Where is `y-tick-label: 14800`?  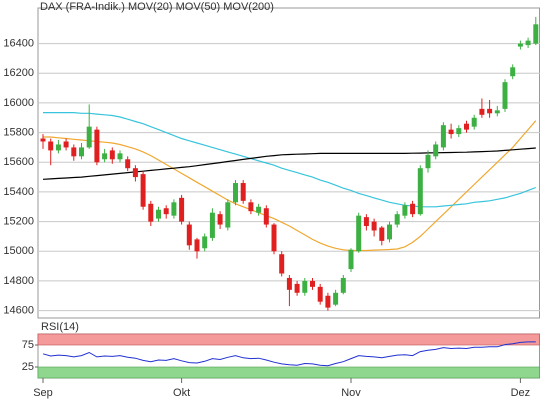 y-tick-label: 14800 is located at coordinates (18, 281).